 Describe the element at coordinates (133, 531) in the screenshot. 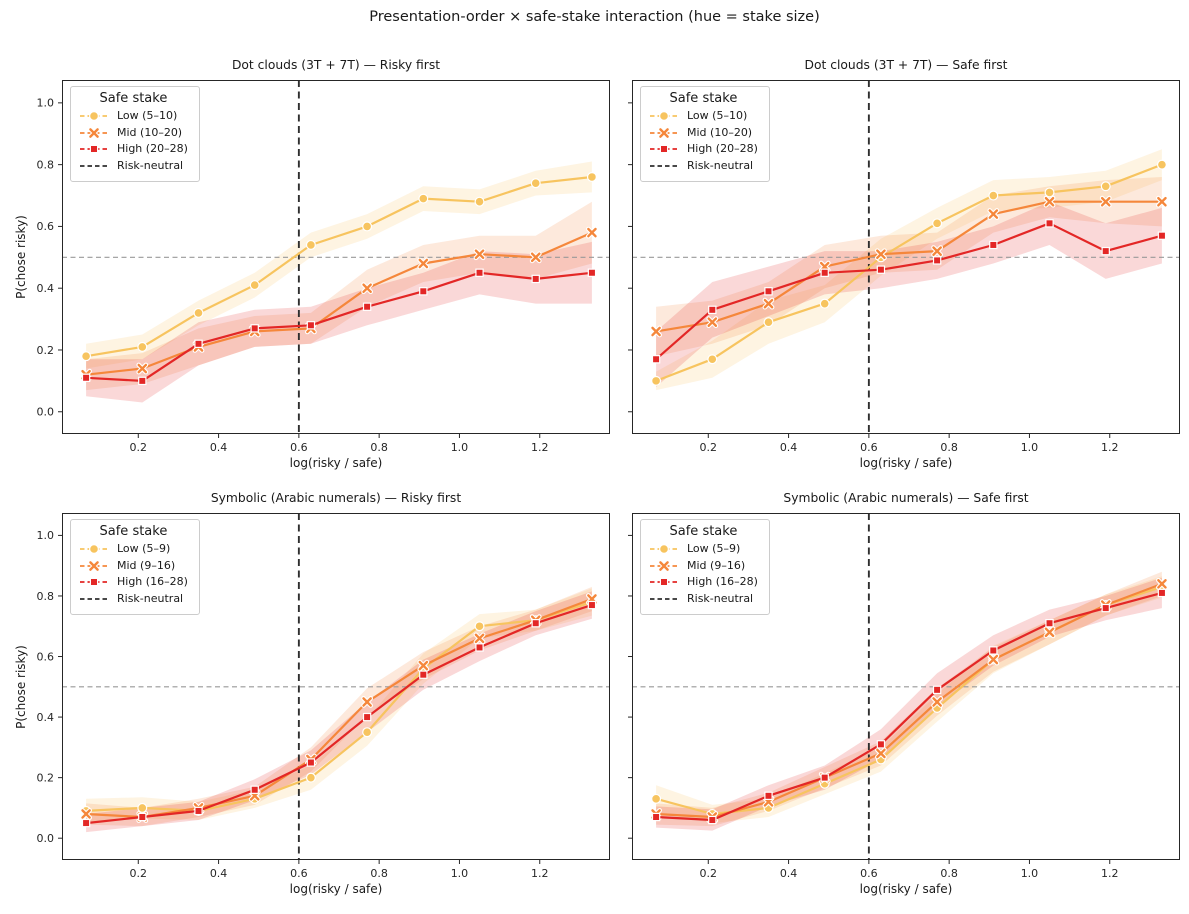

I see `legend-title: Safe stake` at that location.